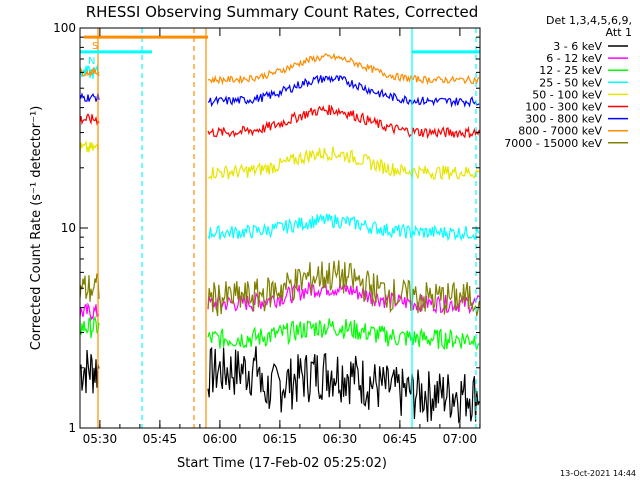 The width and height of the screenshot is (640, 480). I want to click on footer-timestamp: 13-Oct-2021 14:44, so click(598, 473).